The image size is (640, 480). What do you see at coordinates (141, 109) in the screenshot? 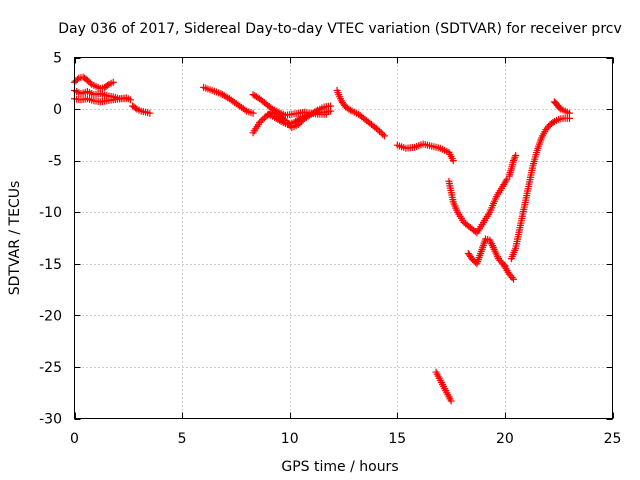
I see `series-arc-a4` at bounding box center [141, 109].